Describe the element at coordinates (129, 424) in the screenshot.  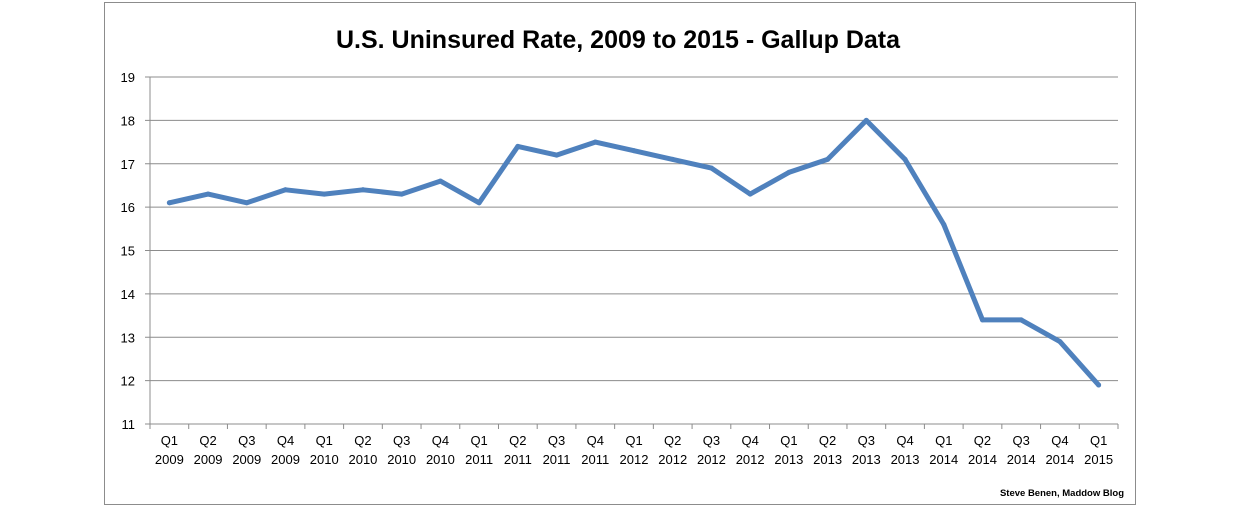
I see `y-tick-label: 11` at that location.